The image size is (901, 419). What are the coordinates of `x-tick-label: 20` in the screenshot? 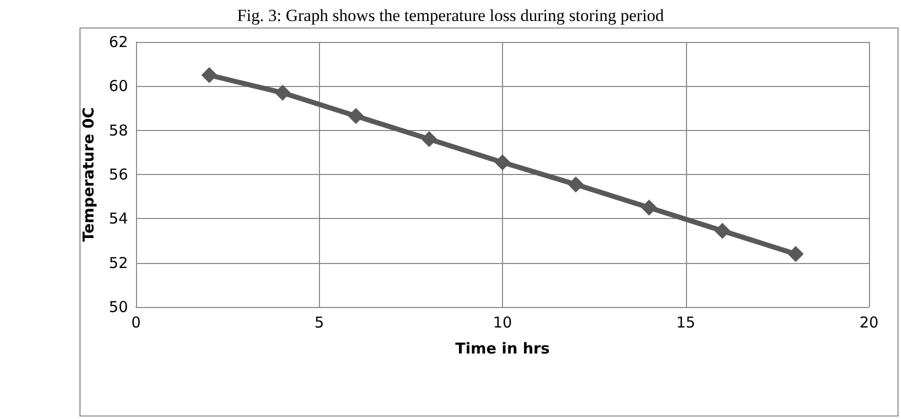 It's located at (869, 323).